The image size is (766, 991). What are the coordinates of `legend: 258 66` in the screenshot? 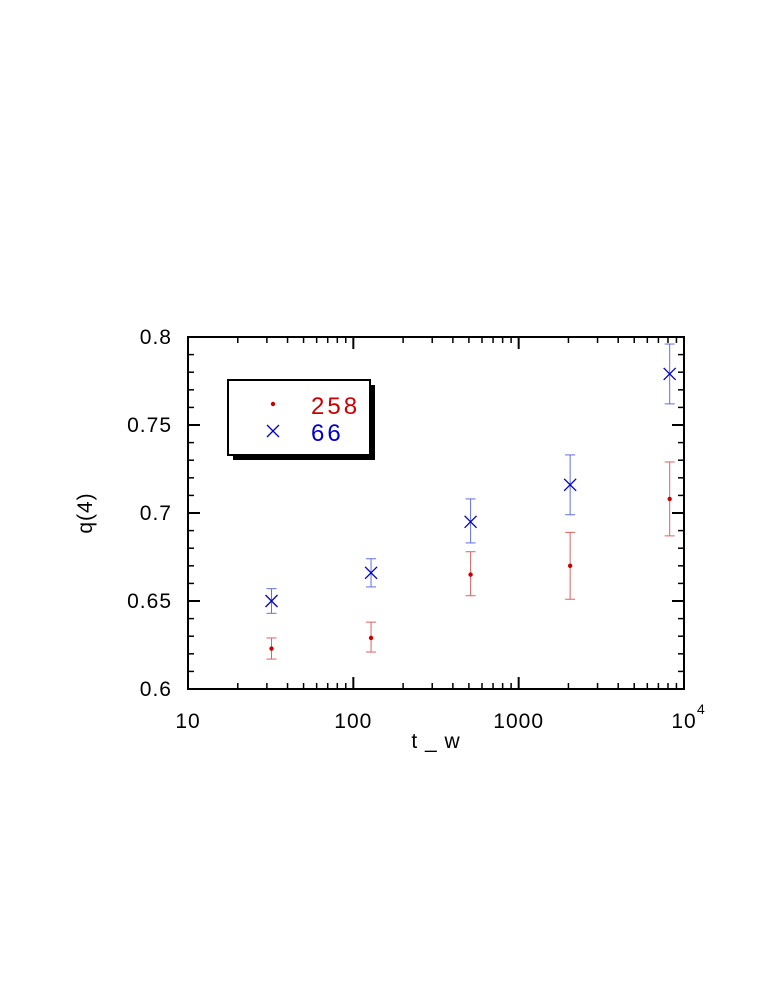 It's located at (301, 419).